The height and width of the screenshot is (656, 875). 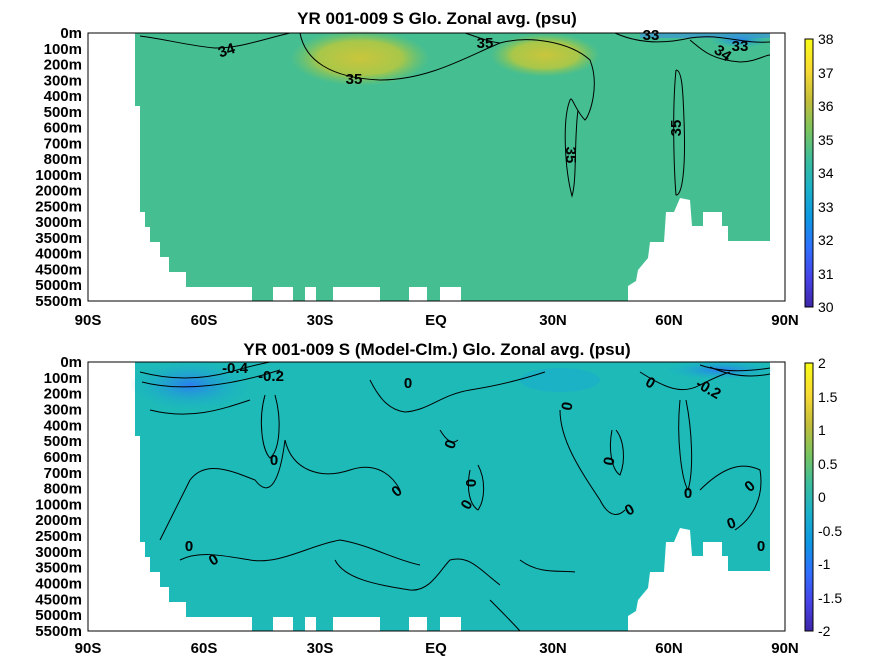 What do you see at coordinates (449, 436) in the screenshot?
I see `contour-zero-h` at bounding box center [449, 436].